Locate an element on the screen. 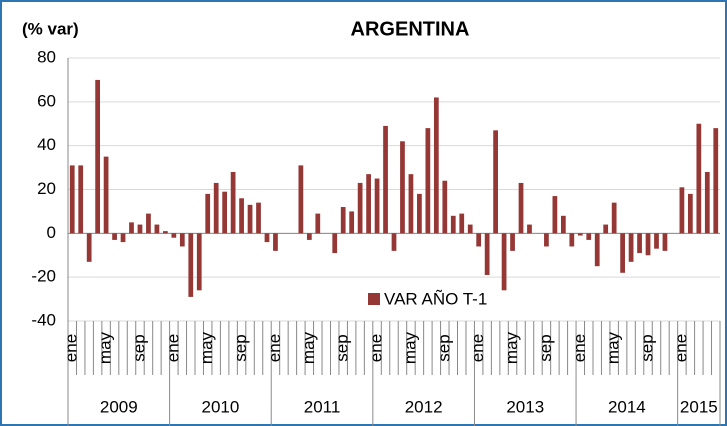 The image size is (727, 426). x-group-label: 2011 is located at coordinates (322, 406).